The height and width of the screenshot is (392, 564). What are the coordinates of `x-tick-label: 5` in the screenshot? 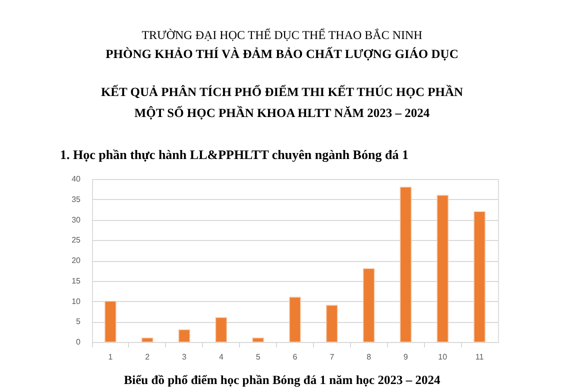 It's located at (258, 357).